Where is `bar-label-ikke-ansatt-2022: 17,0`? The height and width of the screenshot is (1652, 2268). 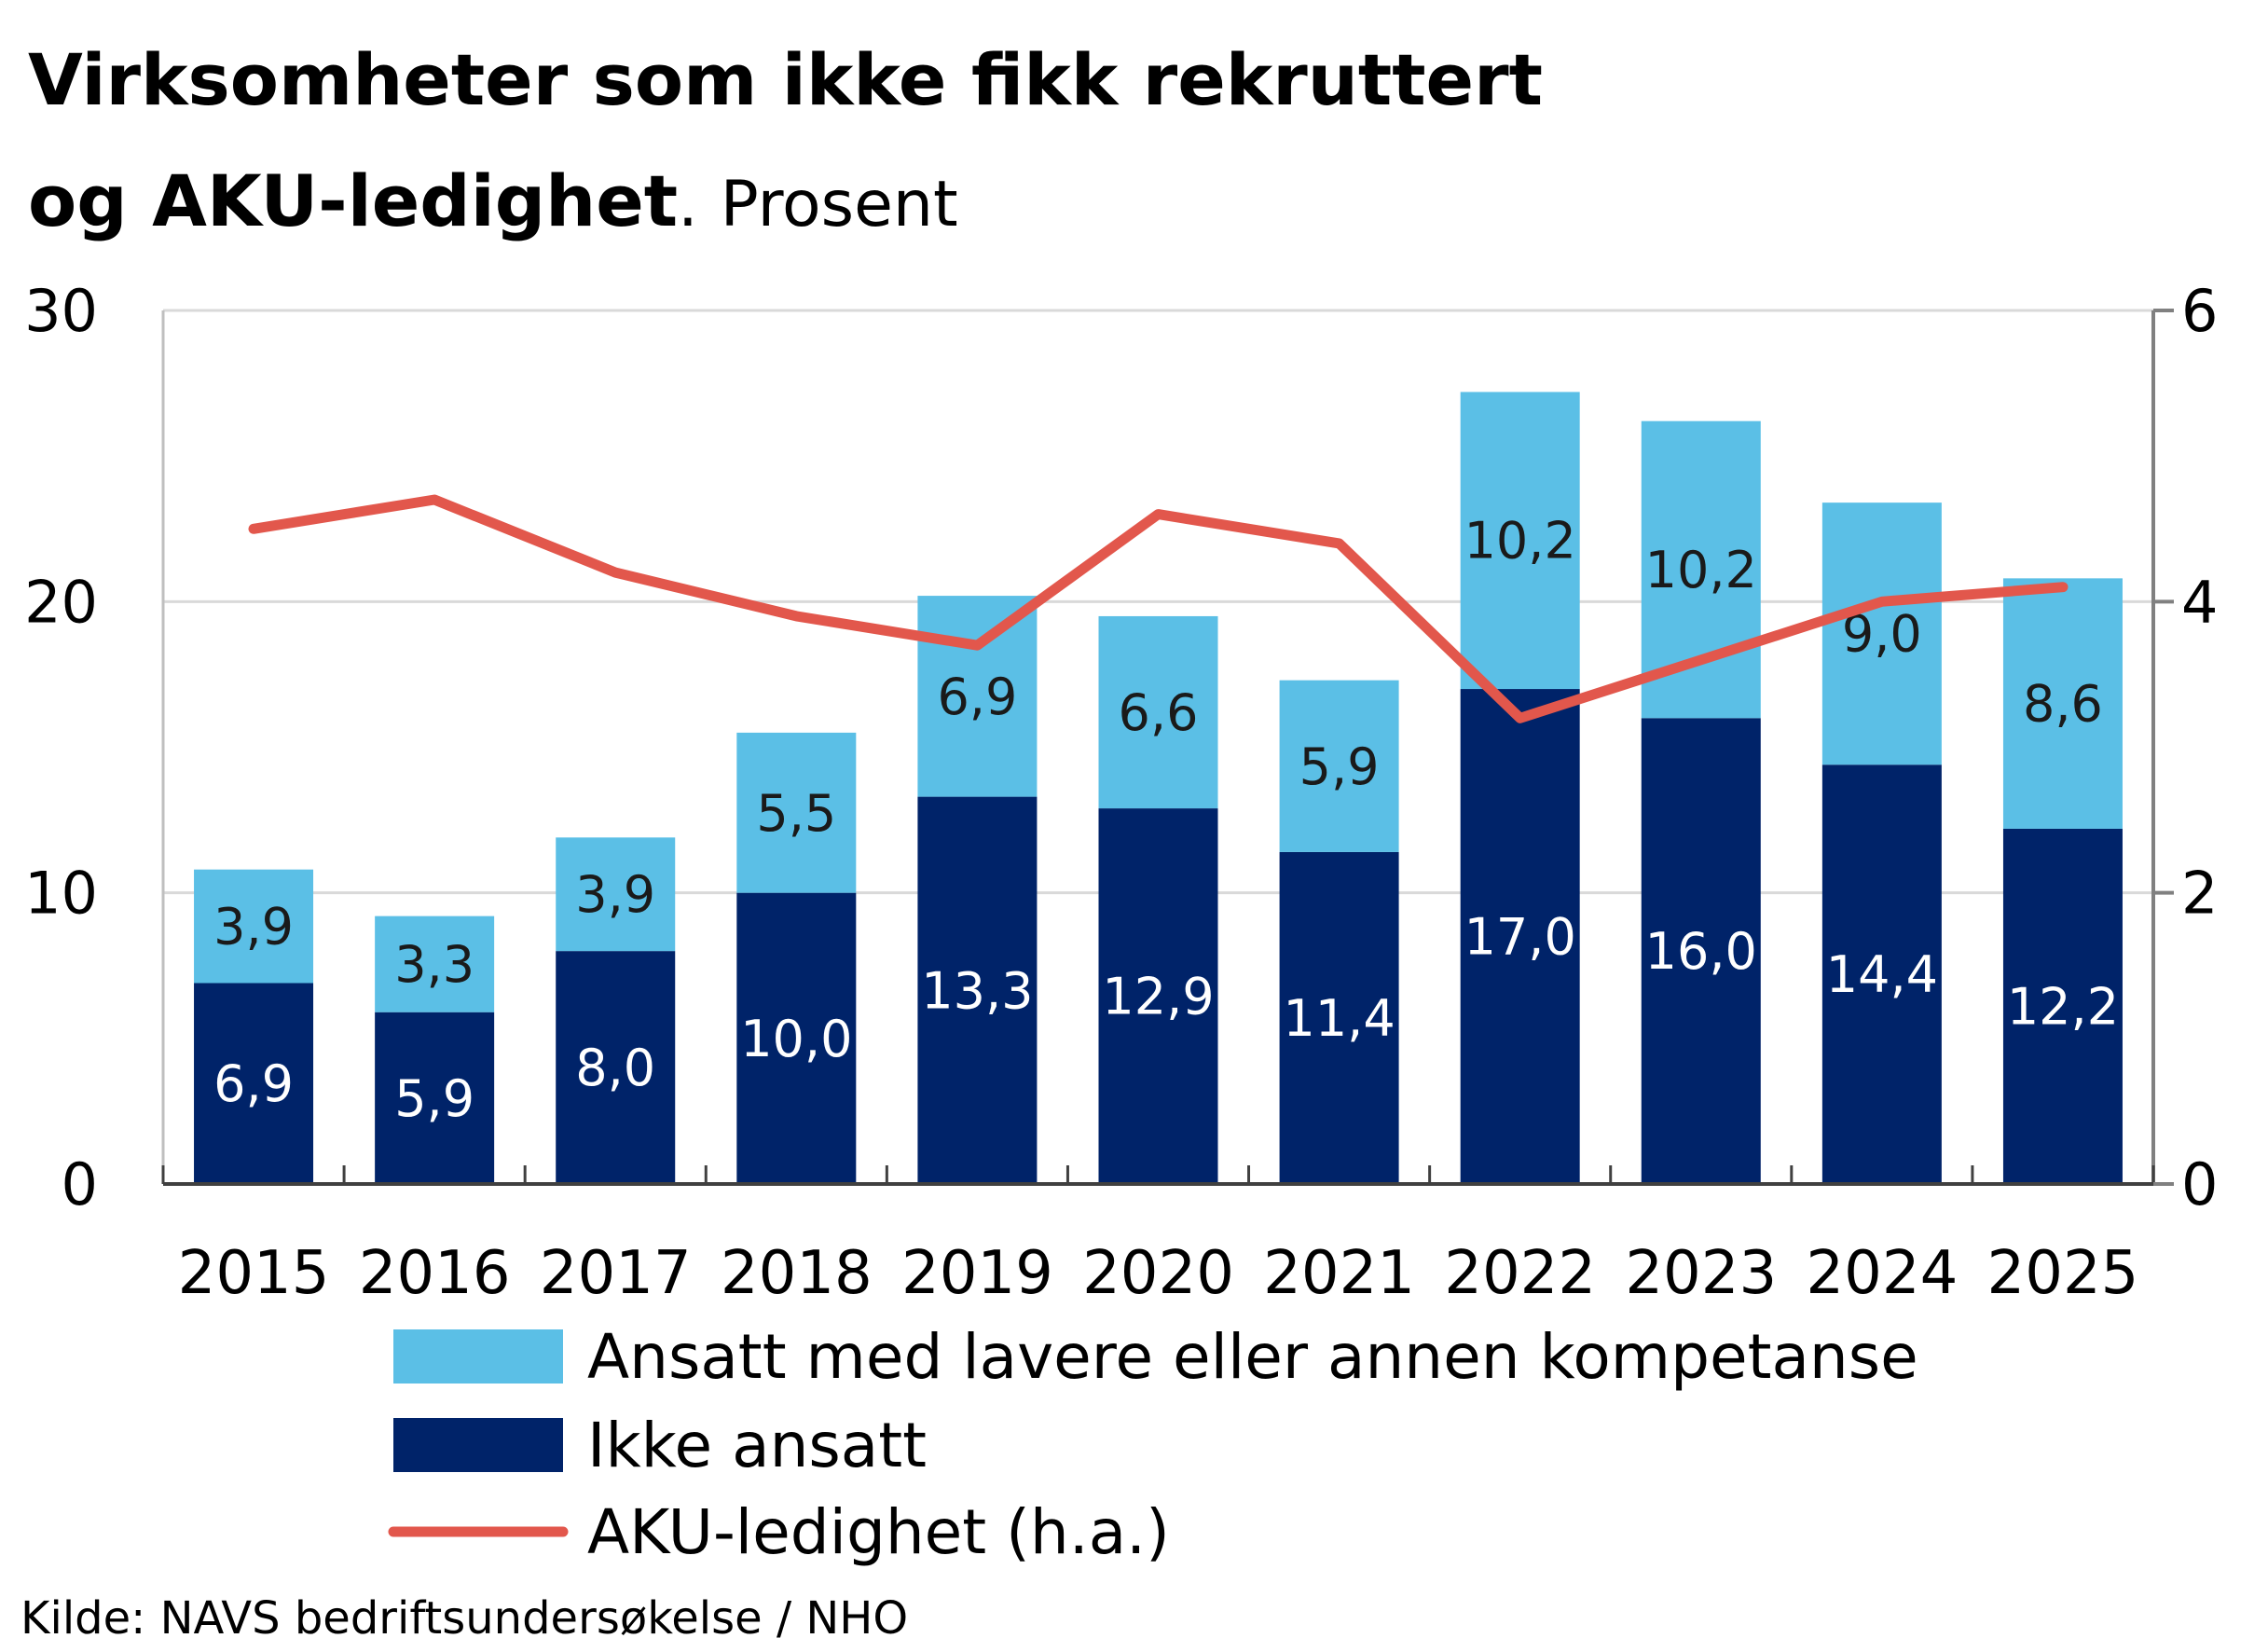
bar-label-ikke-ansatt-2022: 17,0 is located at coordinates (1520, 938).